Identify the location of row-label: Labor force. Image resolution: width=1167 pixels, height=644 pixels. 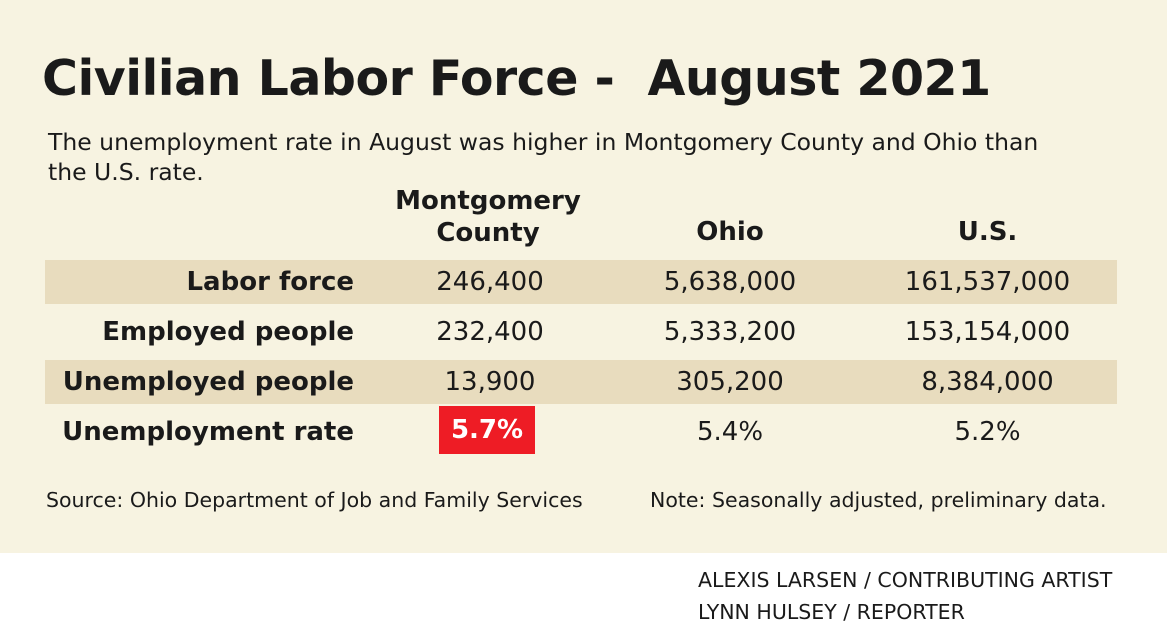
(270, 282).